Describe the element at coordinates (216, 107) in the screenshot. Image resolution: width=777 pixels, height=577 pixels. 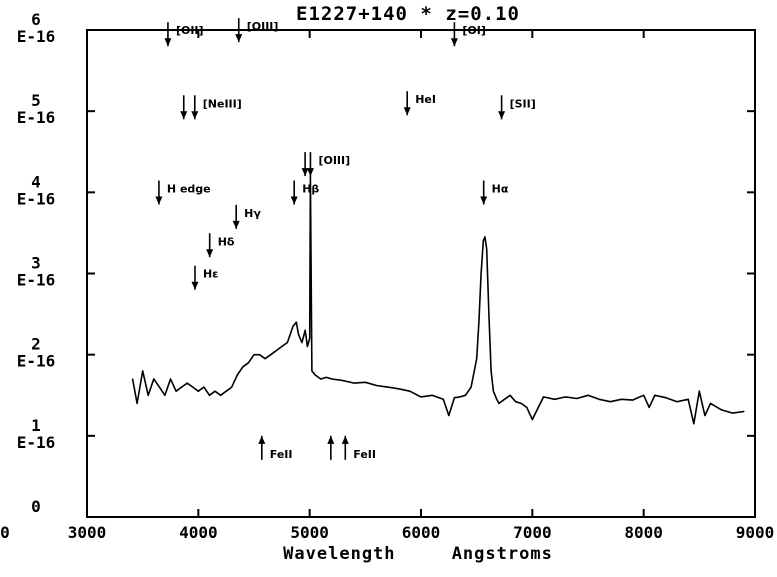
I see `annotation-neiii-b: [NeIII]` at that location.